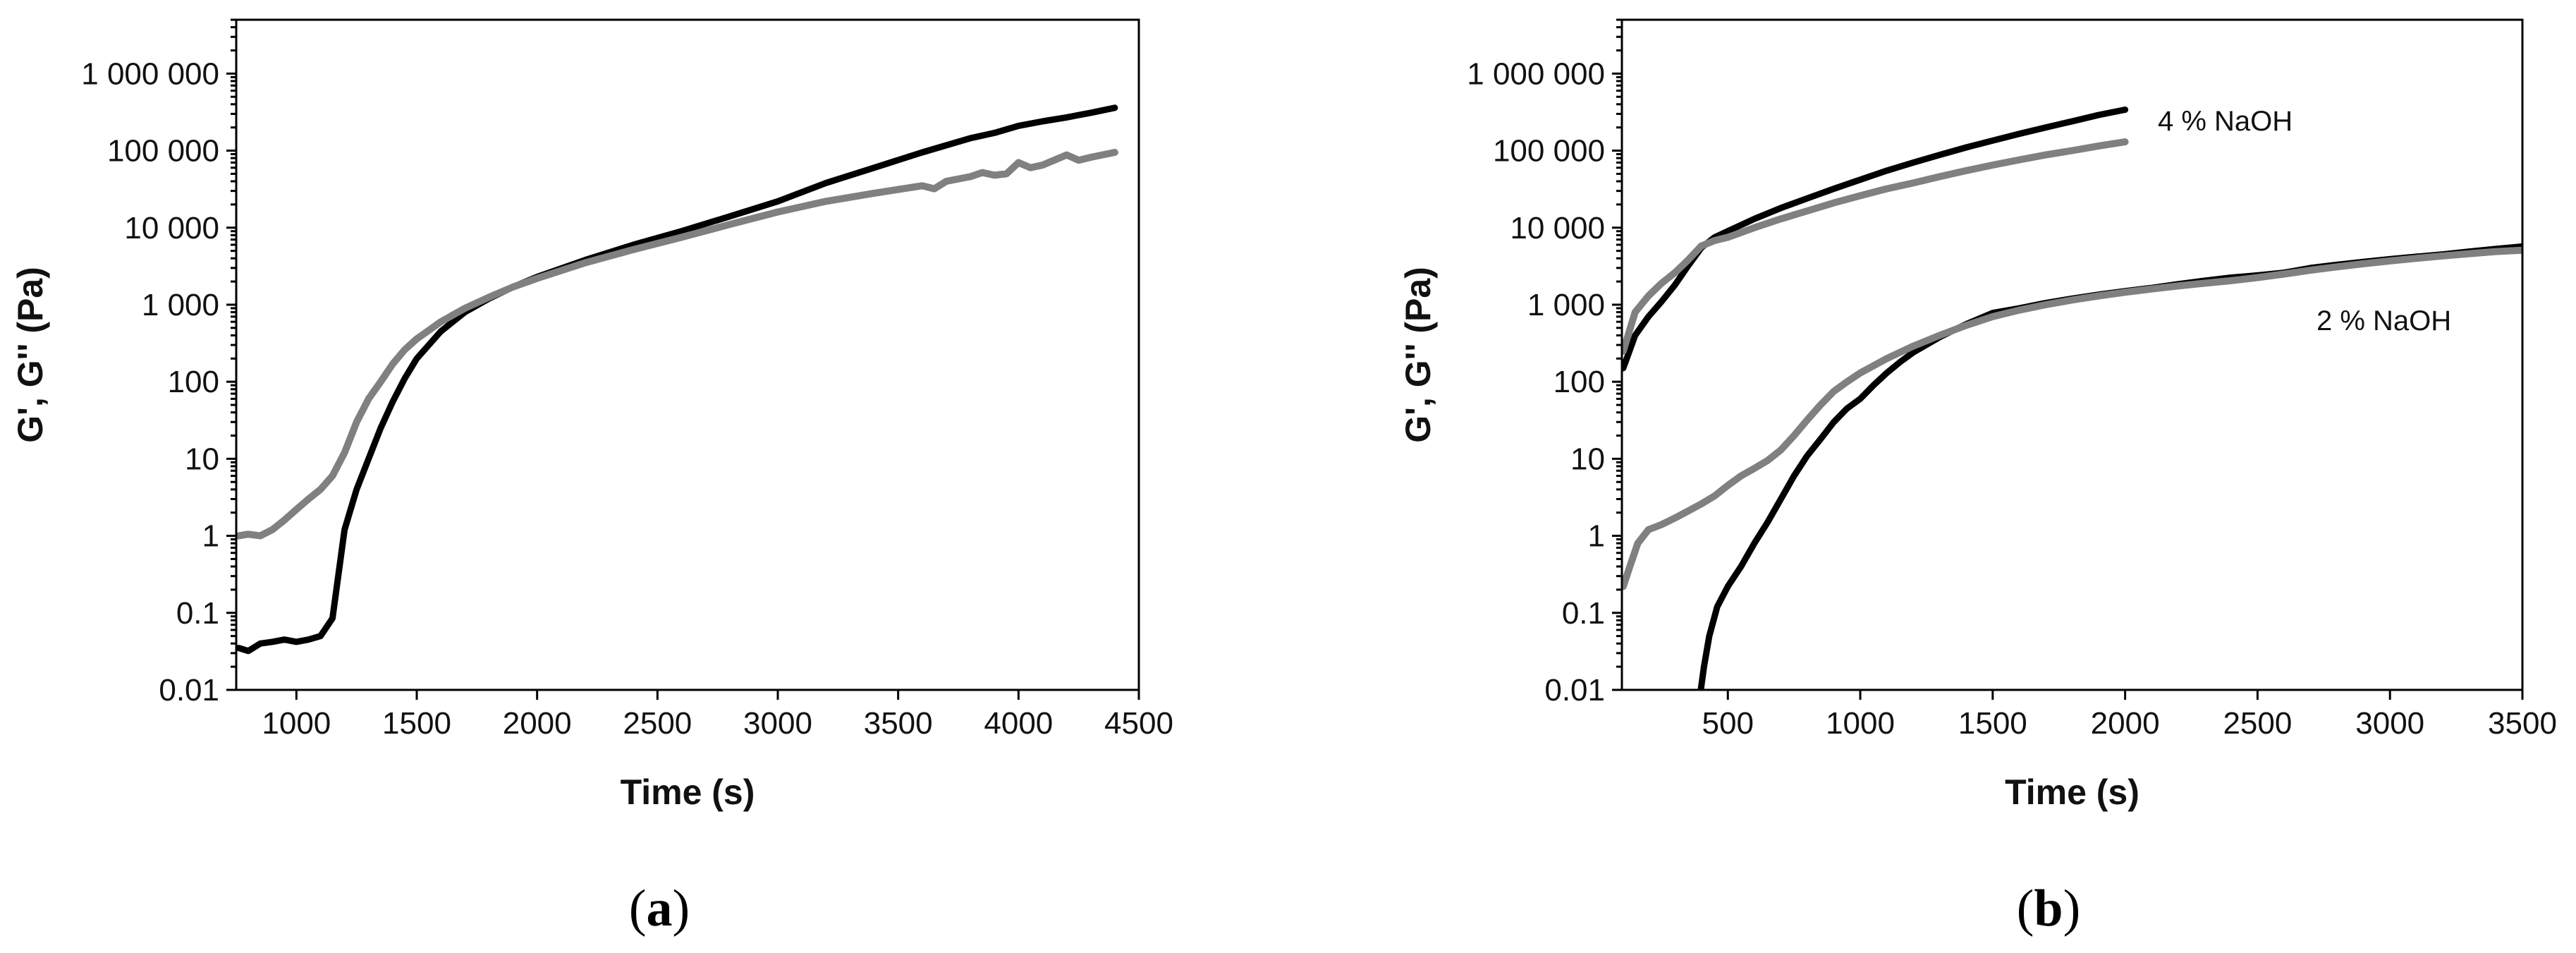  Describe the element at coordinates (2389, 723) in the screenshot. I see `panel-b-x-tick-label: 3000` at that location.